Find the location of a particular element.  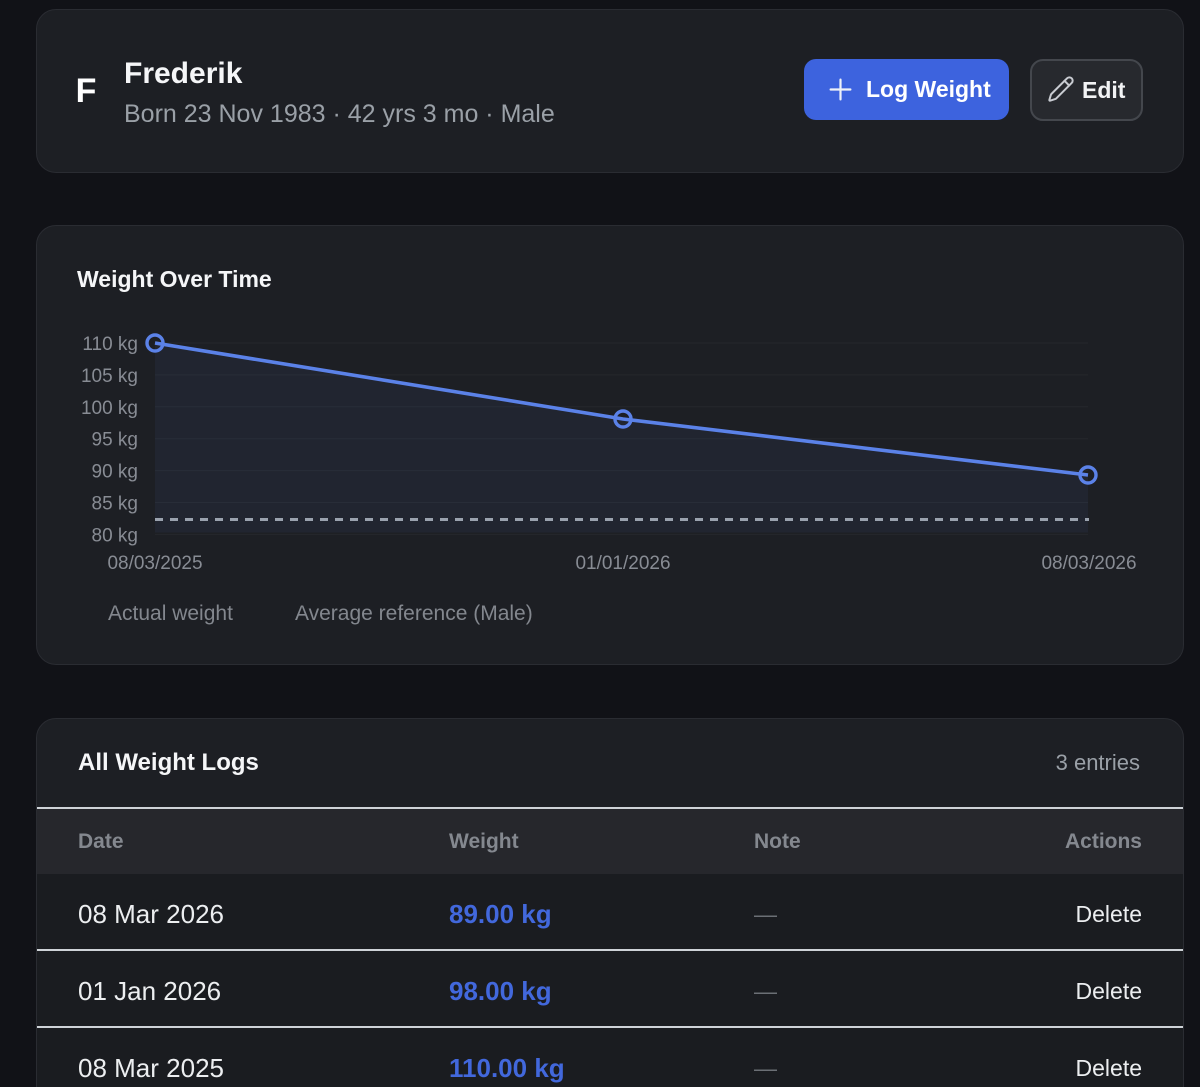

svg-text: 95 kg is located at coordinates (115, 440).